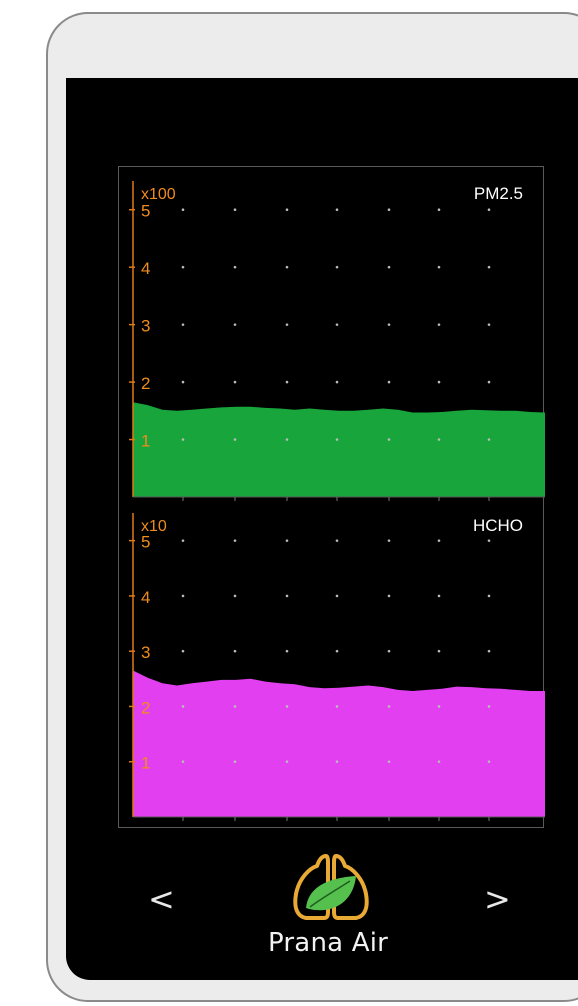  I want to click on lungs-leaf-icon, so click(331, 887).